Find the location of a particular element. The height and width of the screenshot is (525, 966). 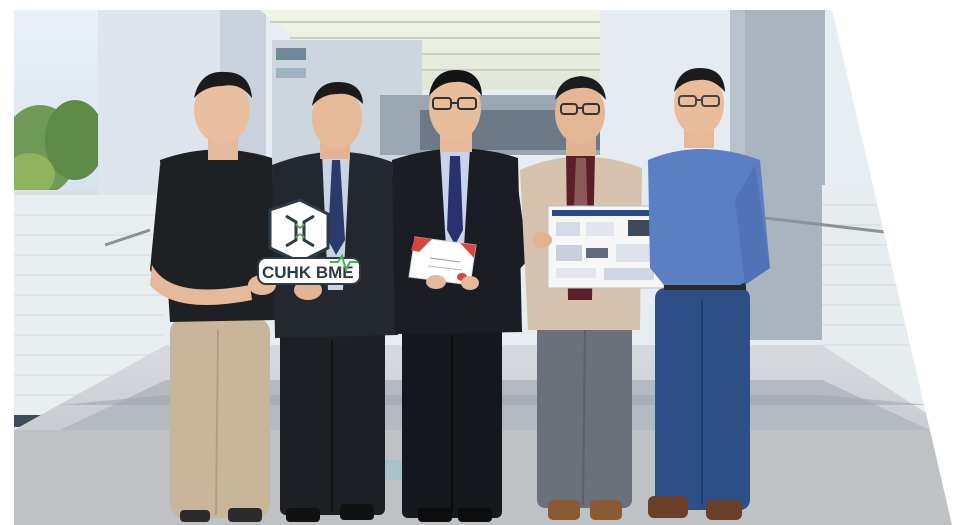

left-window-trees is located at coordinates (59, 105).